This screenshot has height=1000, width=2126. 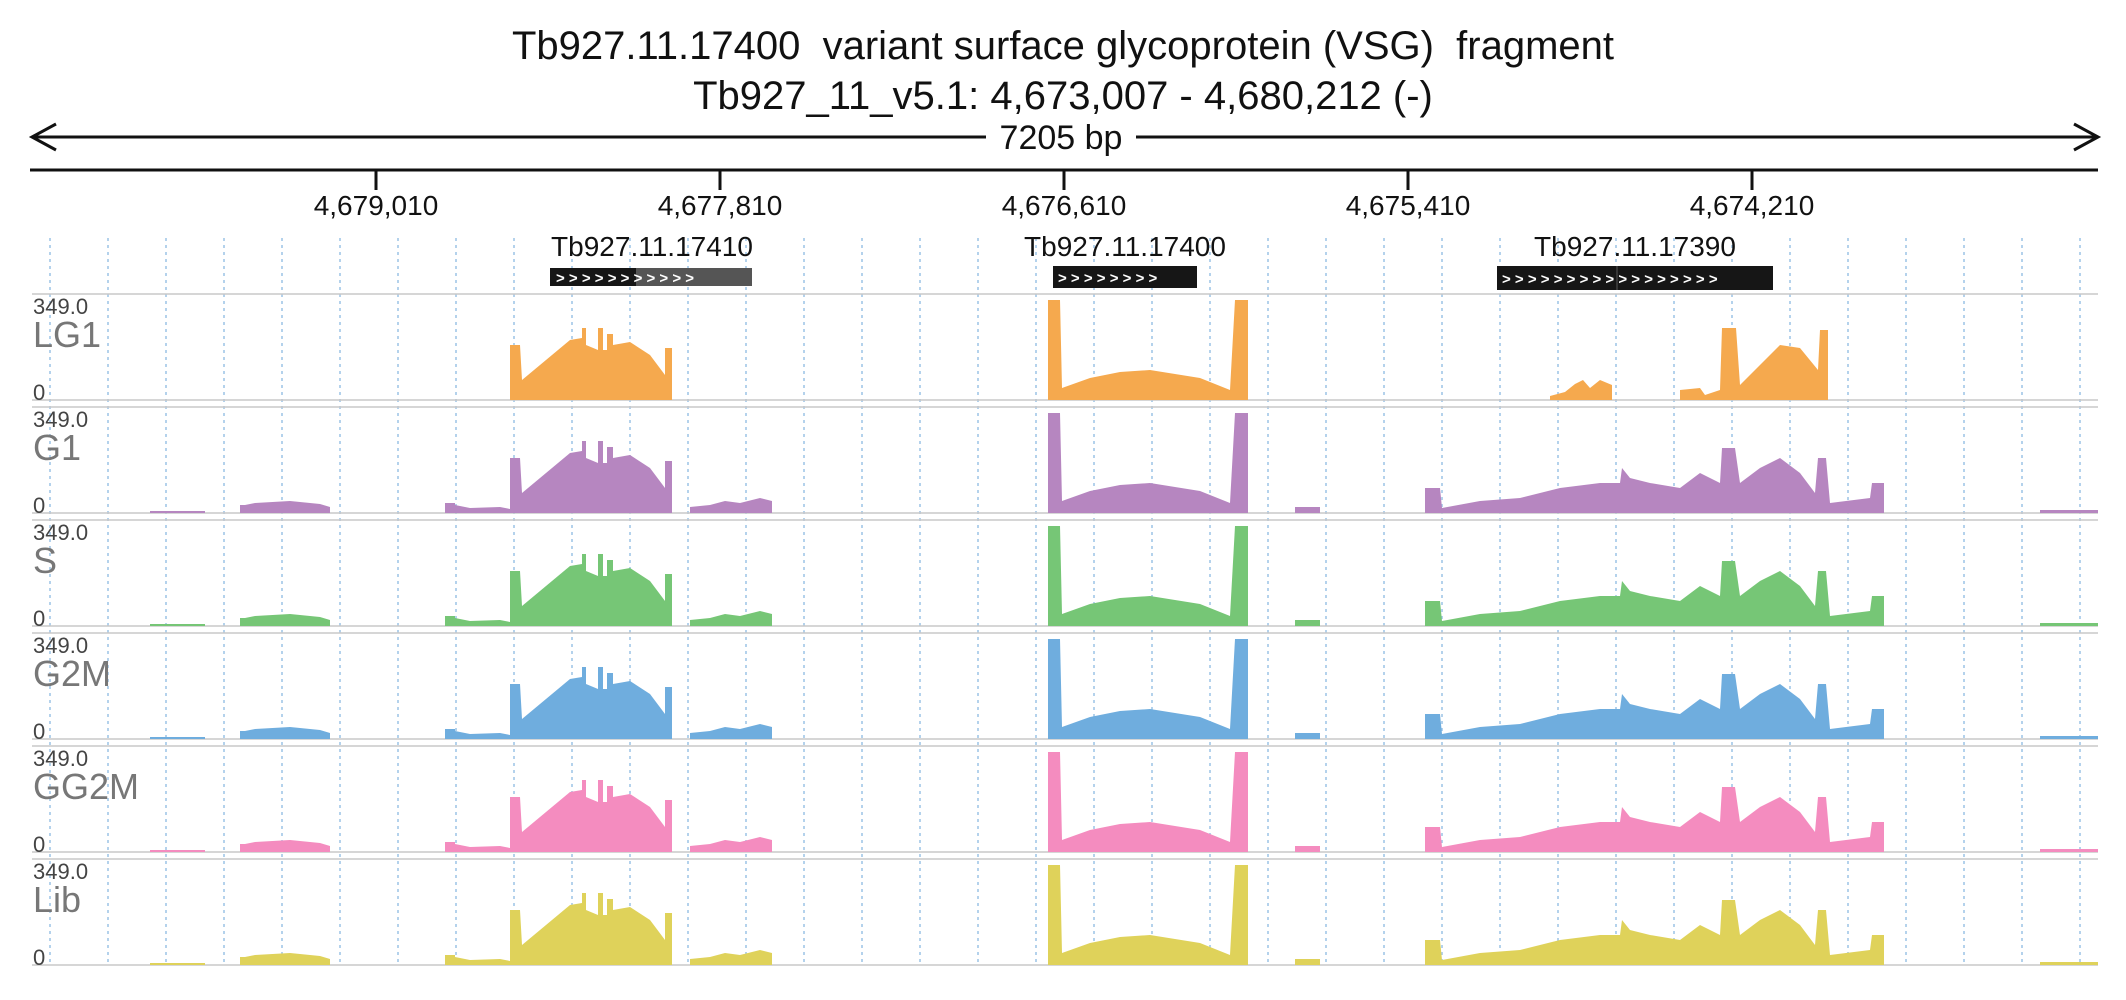 What do you see at coordinates (1107, 278) in the screenshot?
I see `strand-glyphs: > > > > > > > >` at bounding box center [1107, 278].